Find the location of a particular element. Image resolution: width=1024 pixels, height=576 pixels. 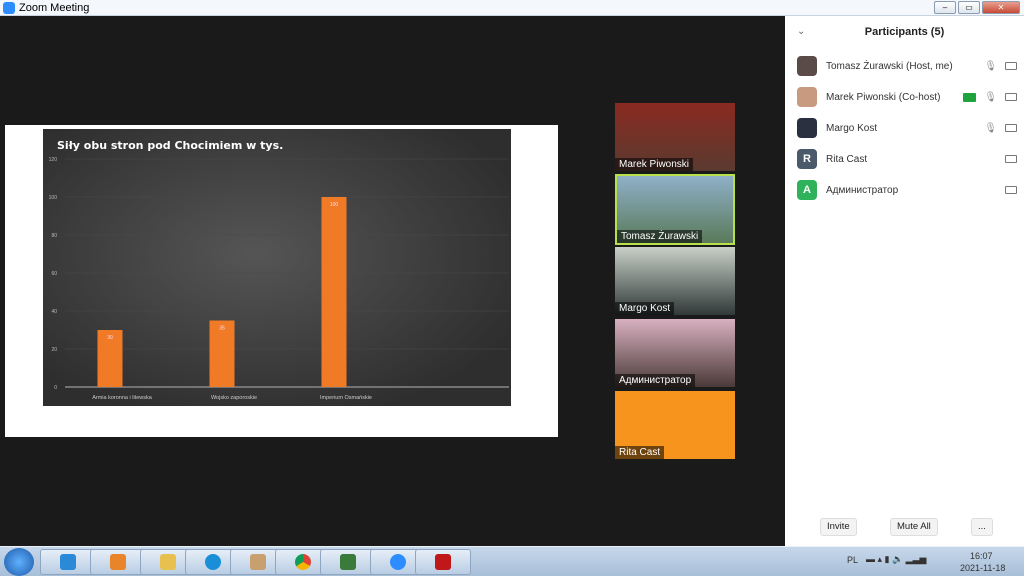

participant-row: Marek Piwonski (Co-host) 🎙 is located at coordinates (907, 97).